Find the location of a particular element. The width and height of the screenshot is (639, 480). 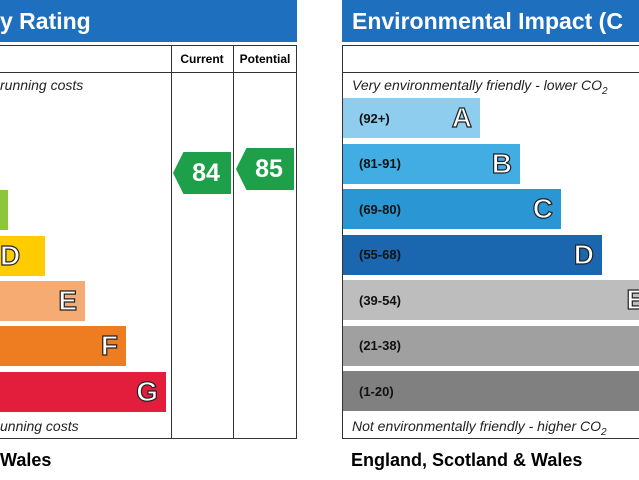

band-bar: (39-54) E is located at coordinates (491, 300).